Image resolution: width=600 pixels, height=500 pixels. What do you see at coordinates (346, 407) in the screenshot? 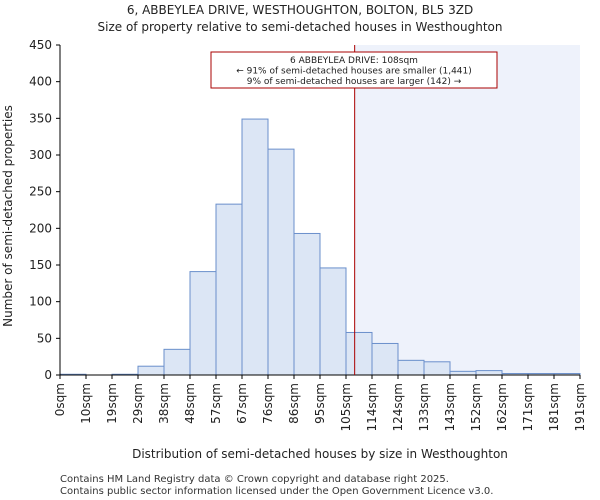
I see `x-tick-label-105sqm: 105sqm` at bounding box center [346, 407].